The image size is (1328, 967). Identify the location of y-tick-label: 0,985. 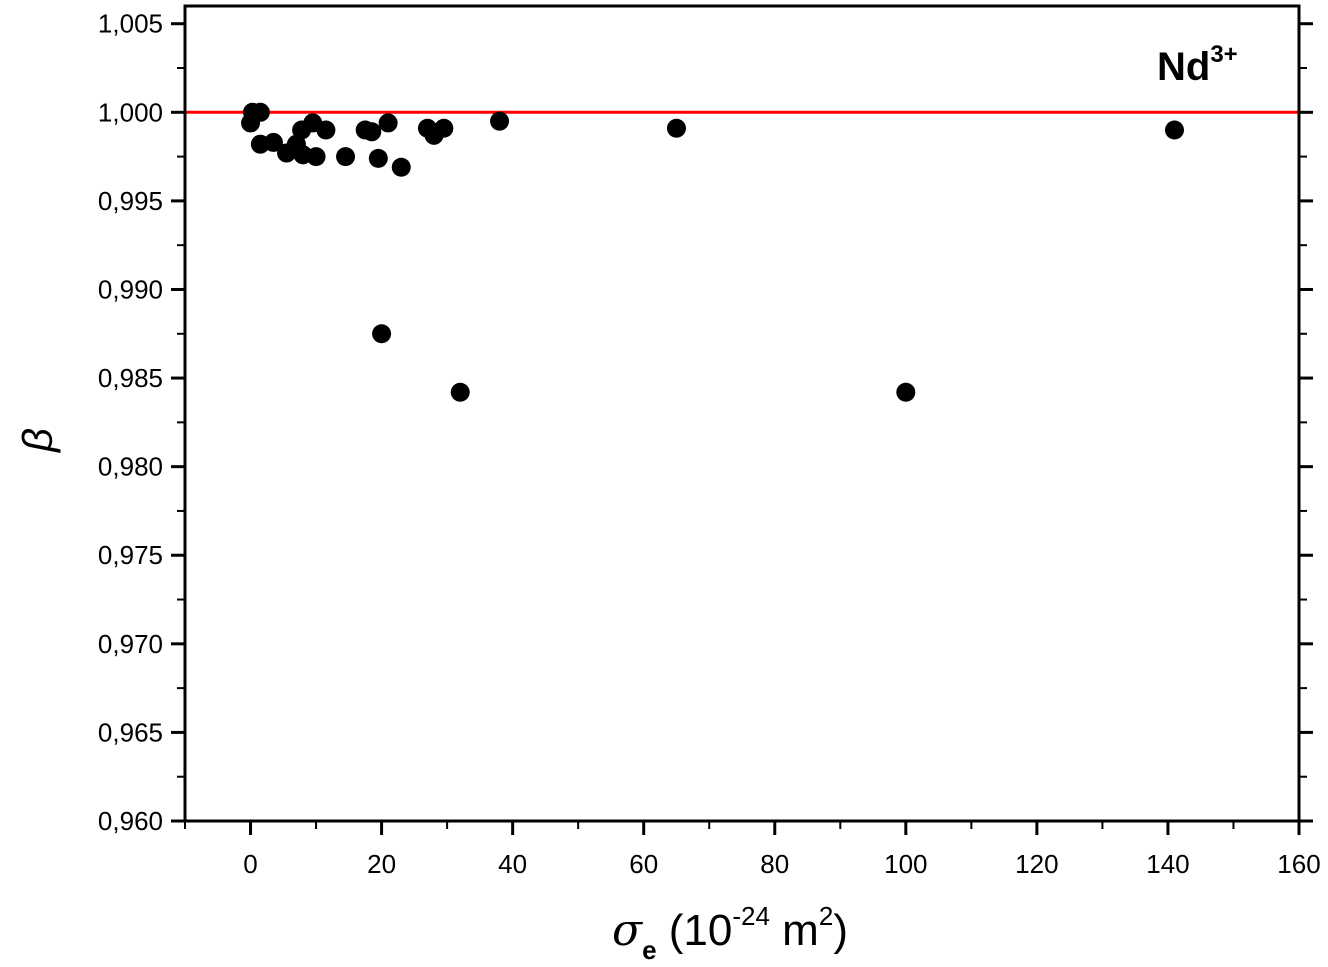
(130, 378).